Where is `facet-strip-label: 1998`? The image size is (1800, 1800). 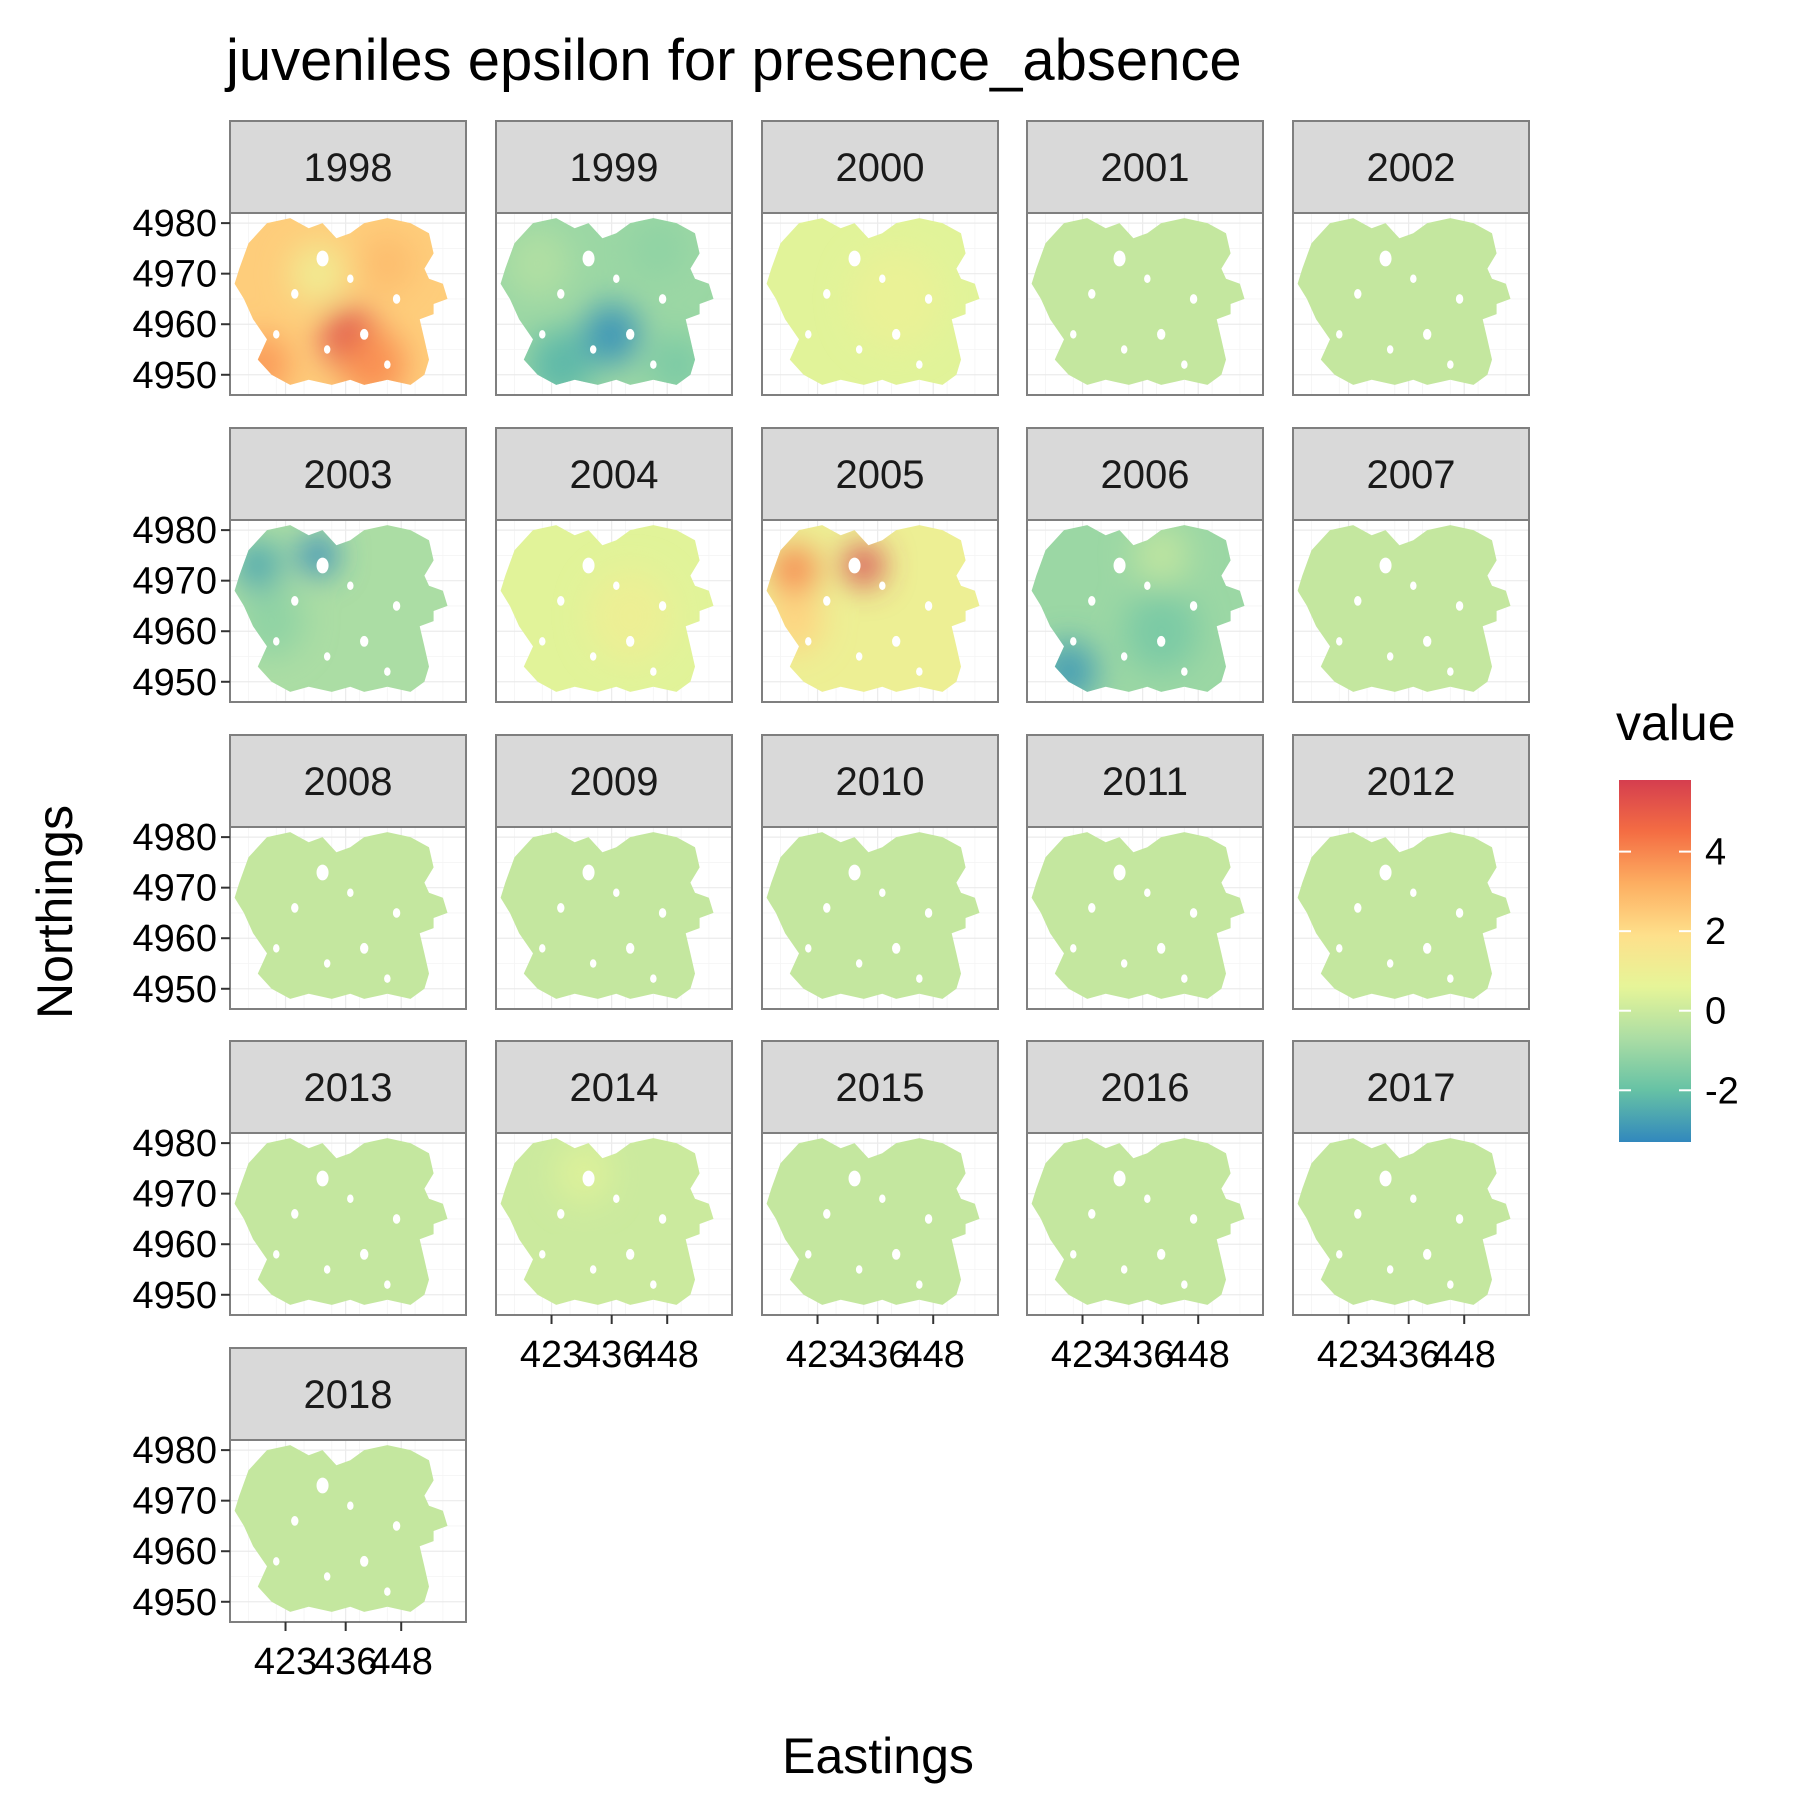
facet-strip-label: 1998 is located at coordinates (348, 168).